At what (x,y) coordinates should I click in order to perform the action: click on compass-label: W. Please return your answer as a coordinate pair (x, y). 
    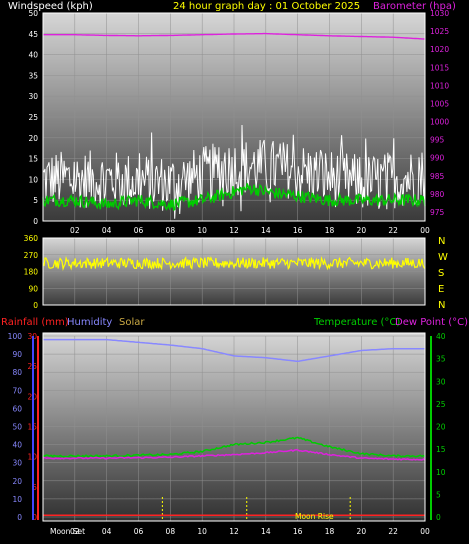
    Looking at the image, I should click on (443, 257).